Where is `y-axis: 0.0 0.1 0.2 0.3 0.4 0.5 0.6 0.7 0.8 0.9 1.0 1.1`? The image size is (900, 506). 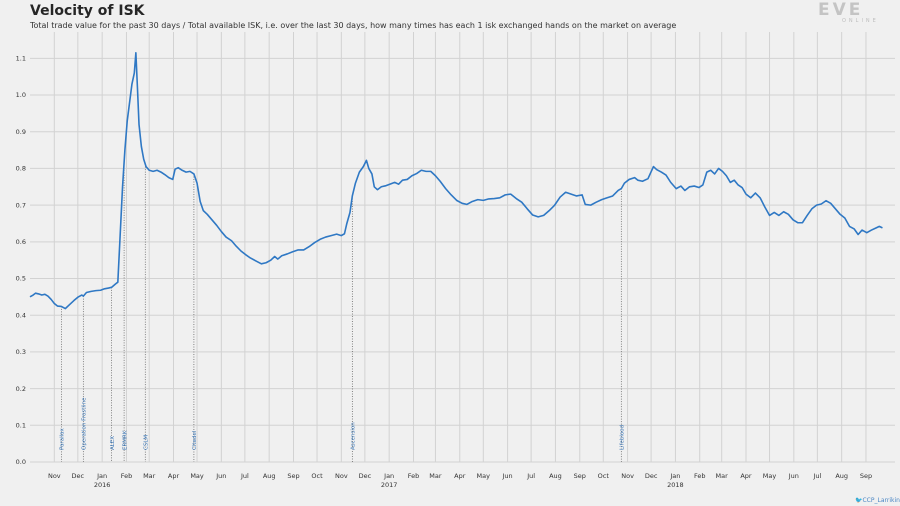 y-axis: 0.0 0.1 0.2 0.3 0.4 0.5 0.6 0.7 0.8 0.9 1.0 1.1 is located at coordinates (21, 261).